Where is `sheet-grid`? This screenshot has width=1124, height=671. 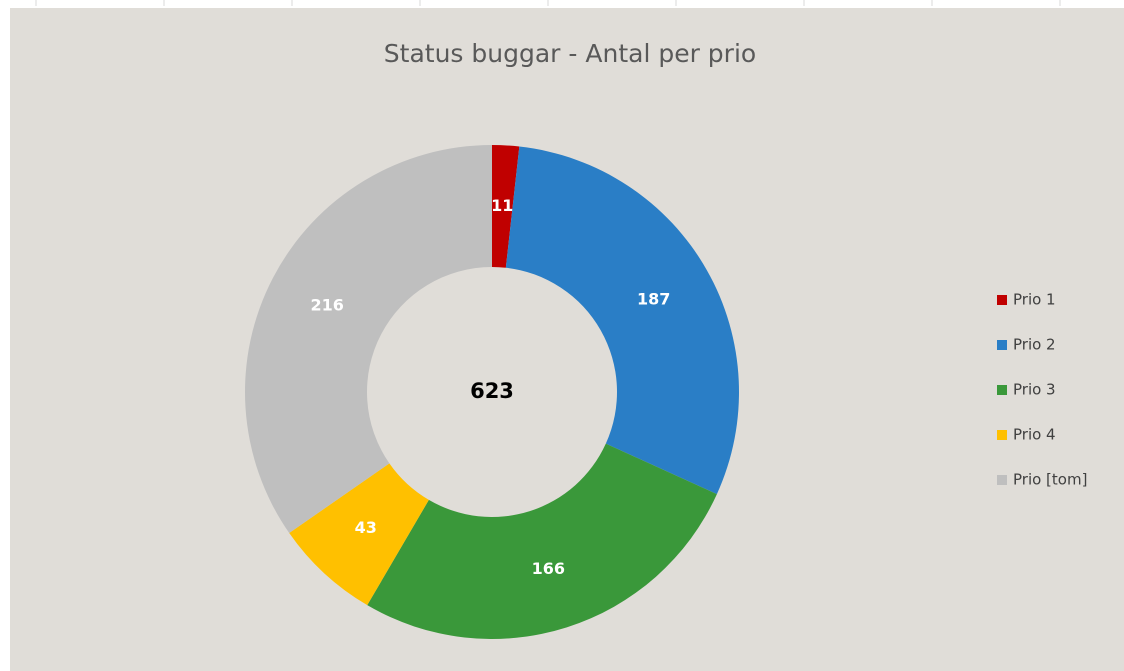
sheet-grid is located at coordinates (548, 3).